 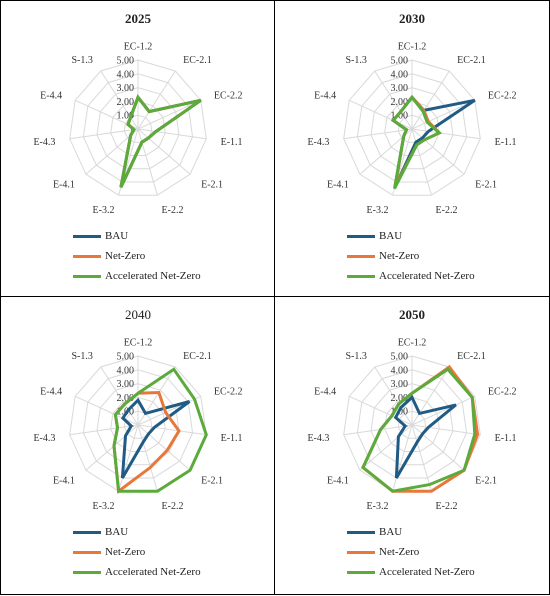 What do you see at coordinates (400, 357) in the screenshot?
I see `radial-tick-label: 5.00` at bounding box center [400, 357].